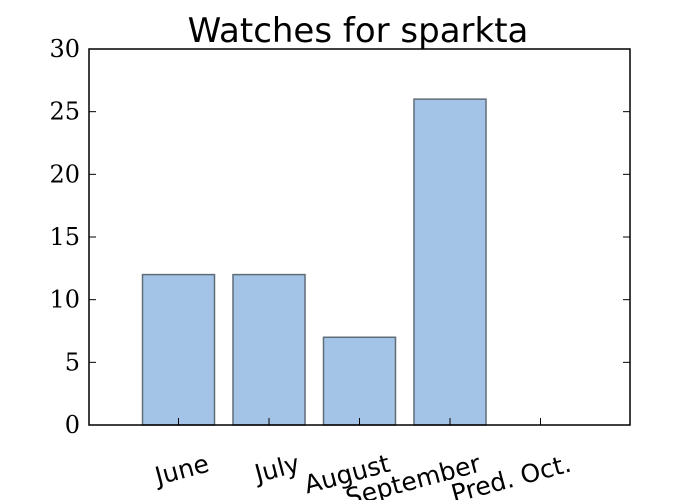 The width and height of the screenshot is (700, 500). Describe the element at coordinates (72, 362) in the screenshot. I see `y-tick-label: 5` at that location.